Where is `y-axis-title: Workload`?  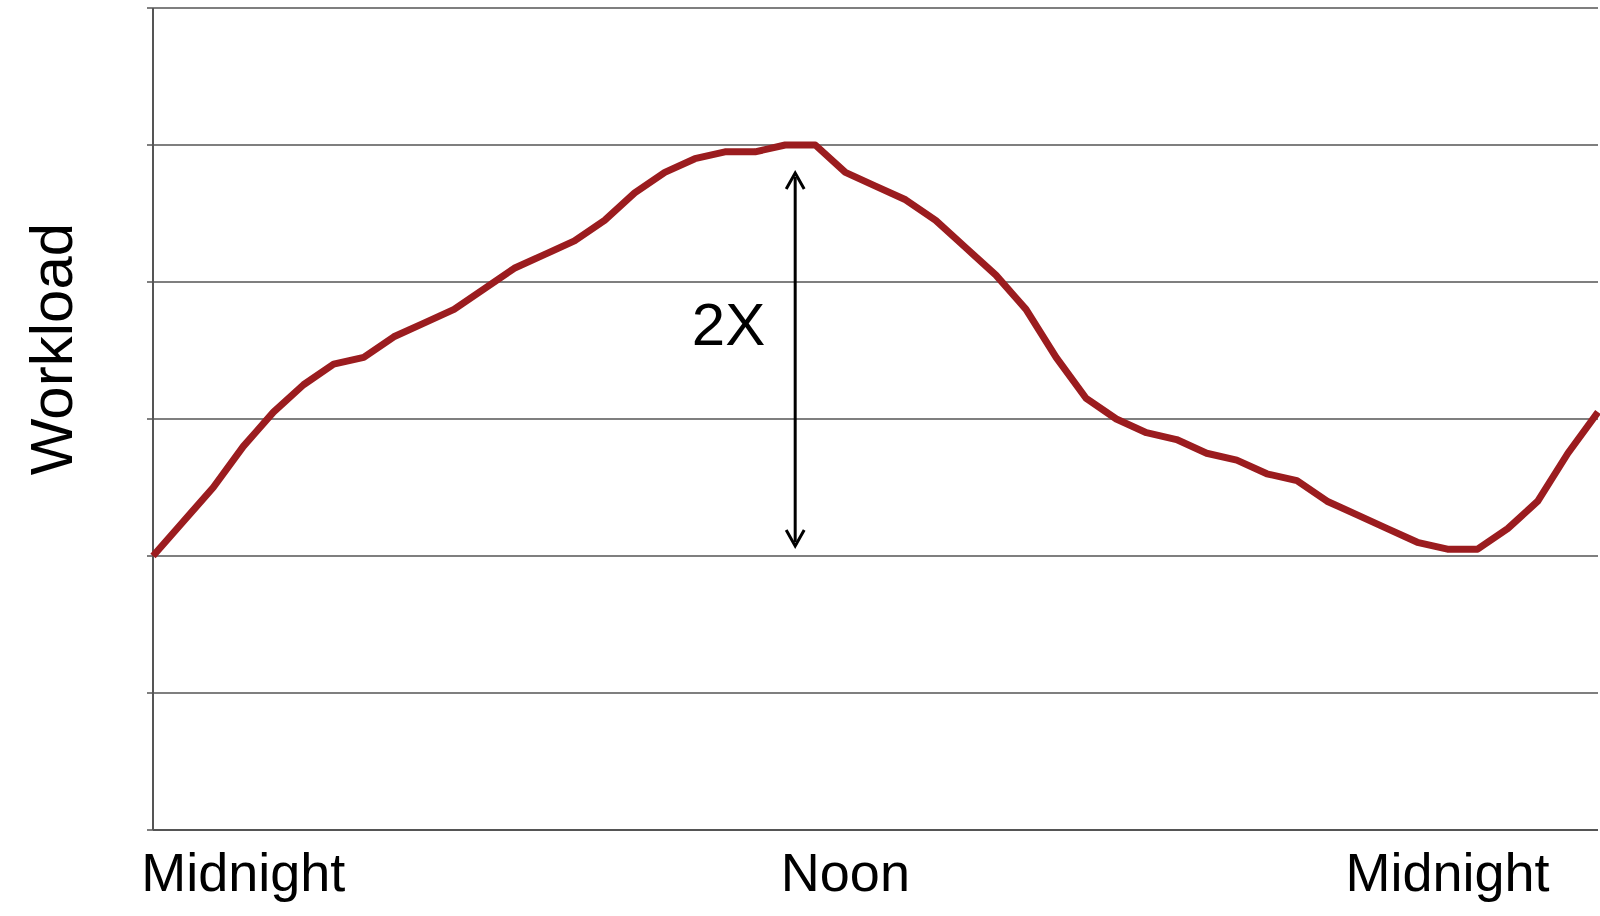 y-axis-title: Workload is located at coordinates (51, 349).